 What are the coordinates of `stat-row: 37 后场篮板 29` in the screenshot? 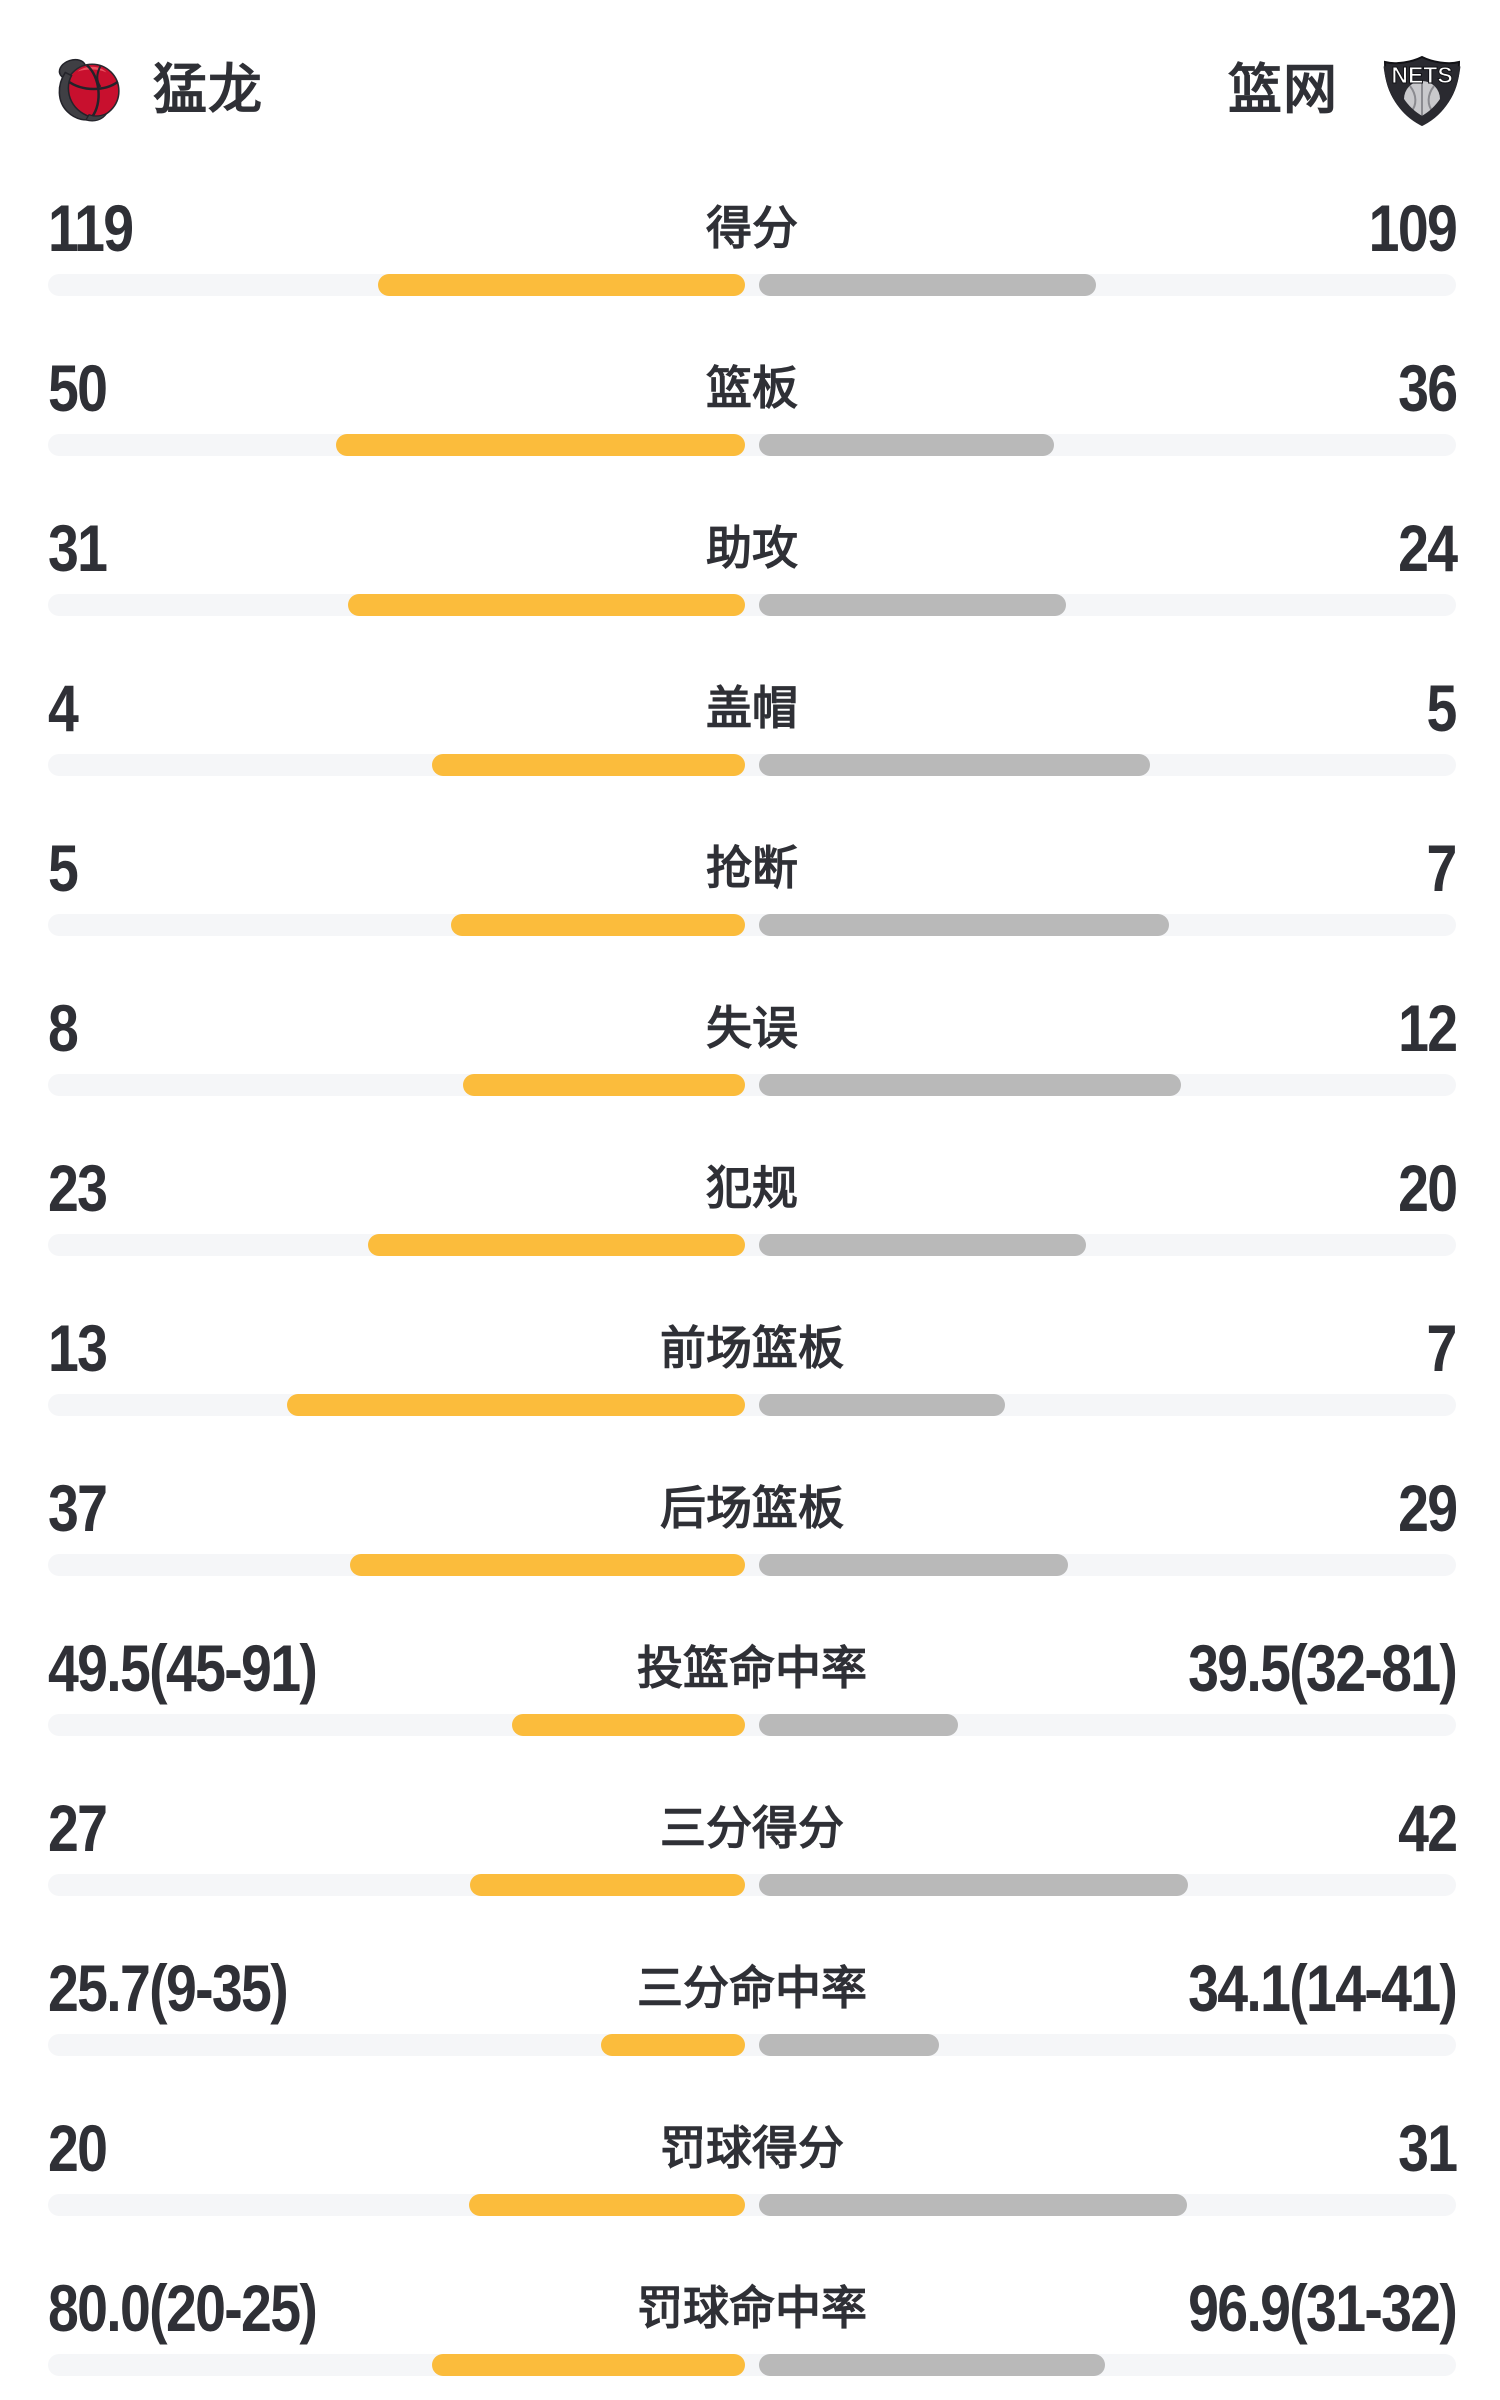 It's located at (753, 1500).